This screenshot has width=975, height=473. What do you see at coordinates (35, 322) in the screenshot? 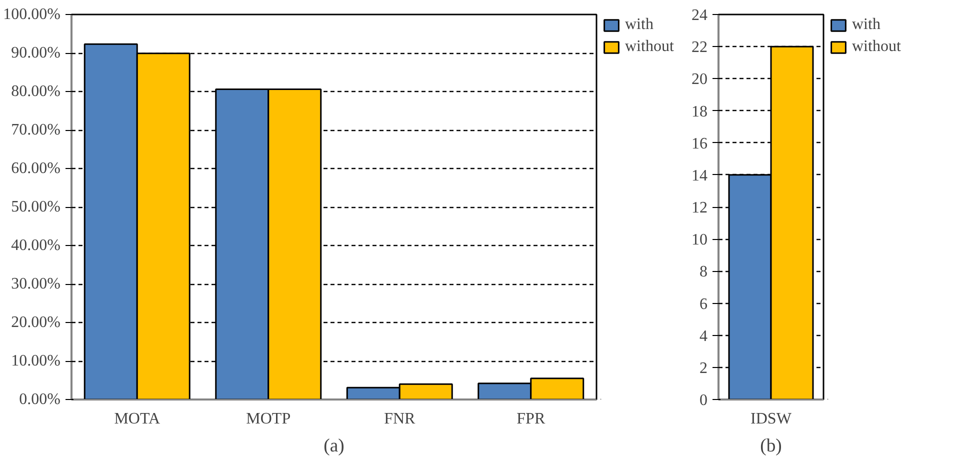
I see `y-tick-label: 20.00%` at bounding box center [35, 322].